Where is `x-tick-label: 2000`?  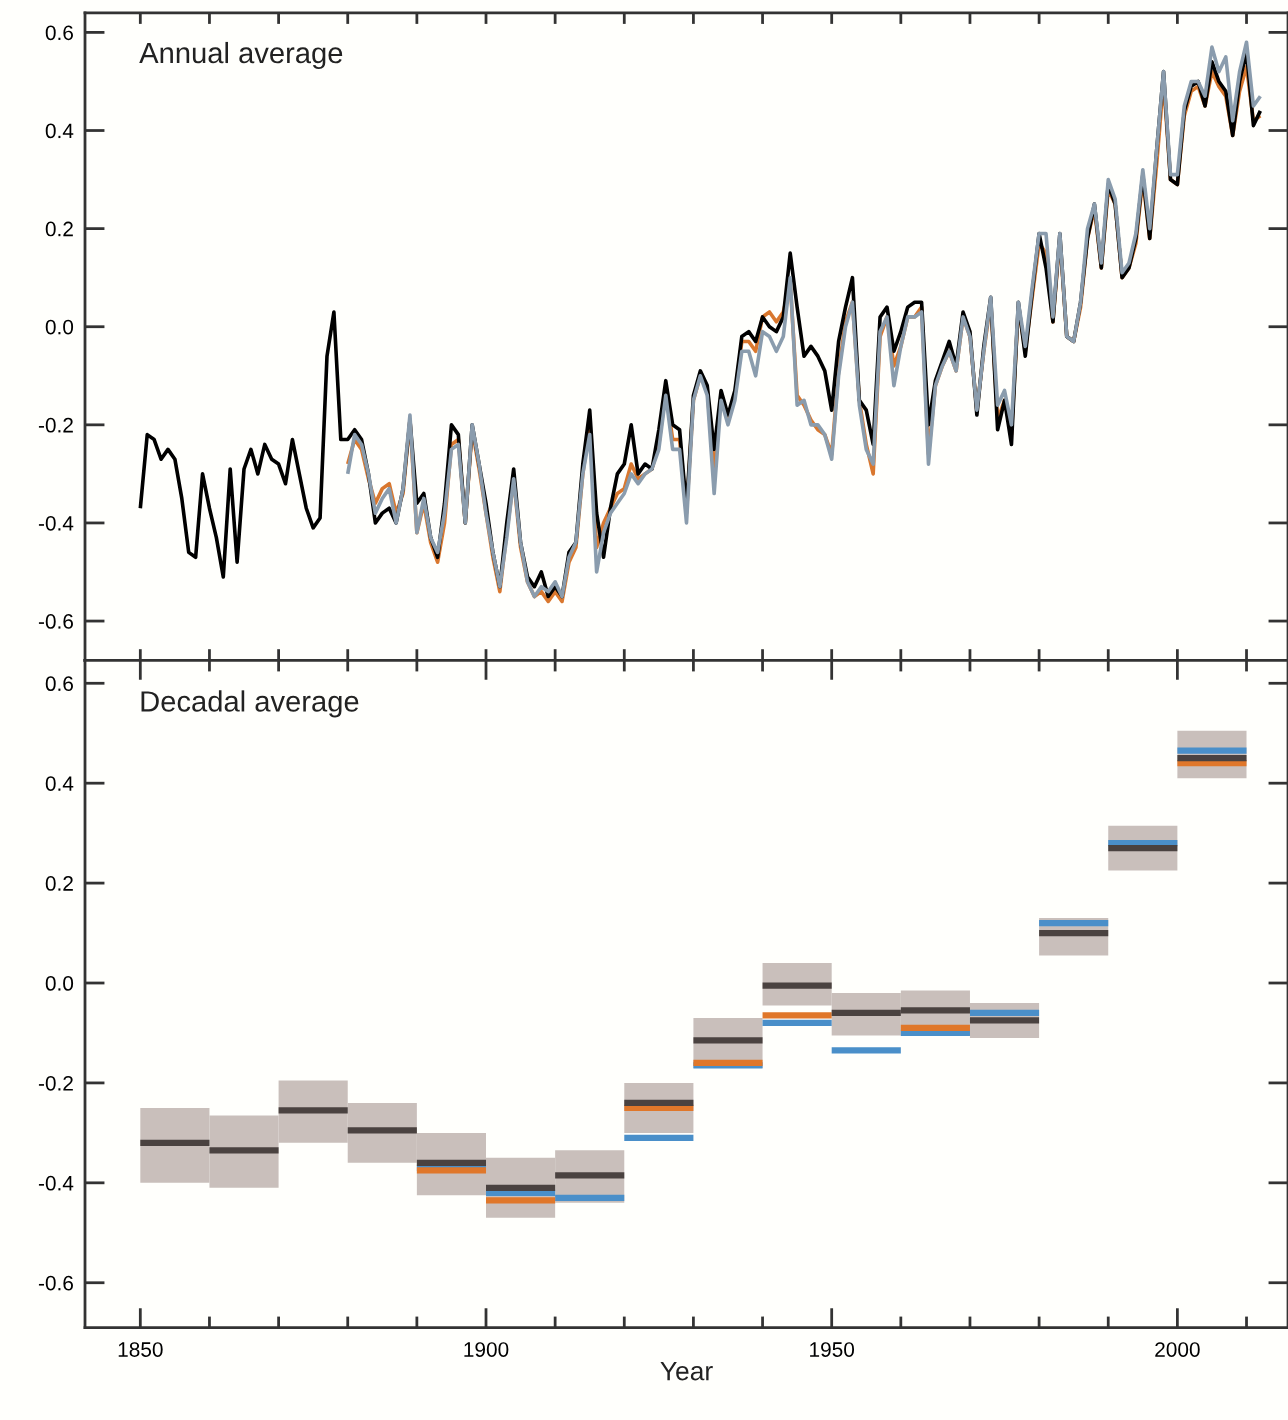 x-tick-label: 2000 is located at coordinates (1177, 1349).